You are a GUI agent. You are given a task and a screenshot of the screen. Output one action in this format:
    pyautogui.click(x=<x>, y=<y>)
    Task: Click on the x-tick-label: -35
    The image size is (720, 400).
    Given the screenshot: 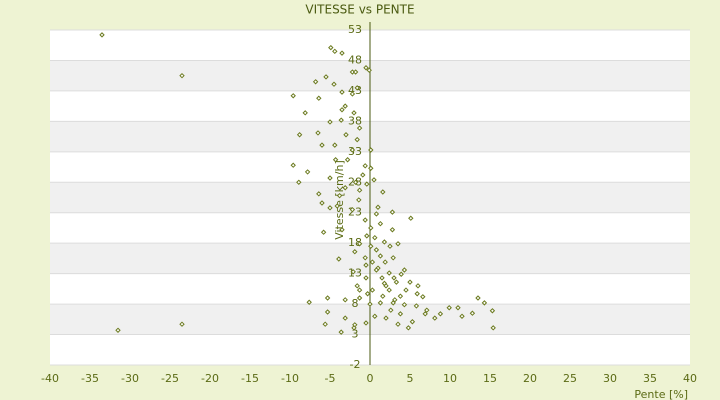 What is the action you would take?
    pyautogui.click(x=90, y=378)
    